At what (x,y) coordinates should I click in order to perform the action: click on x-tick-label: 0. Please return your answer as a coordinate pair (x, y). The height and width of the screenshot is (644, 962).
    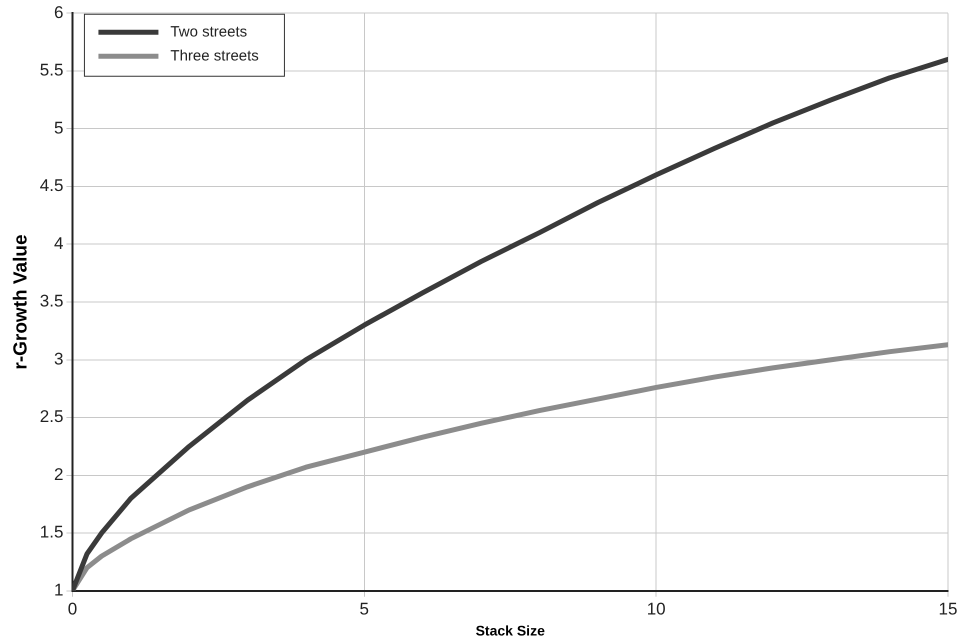
    Looking at the image, I should click on (73, 609).